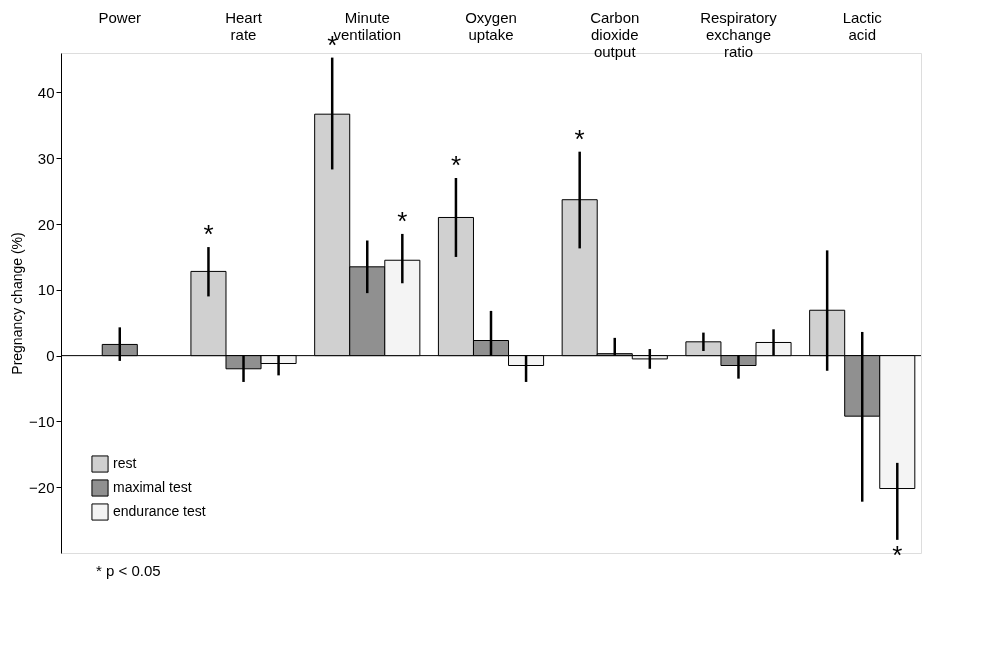 This screenshot has width=1002, height=665. Describe the element at coordinates (152, 487) in the screenshot. I see `legend-label: maximal test` at that location.